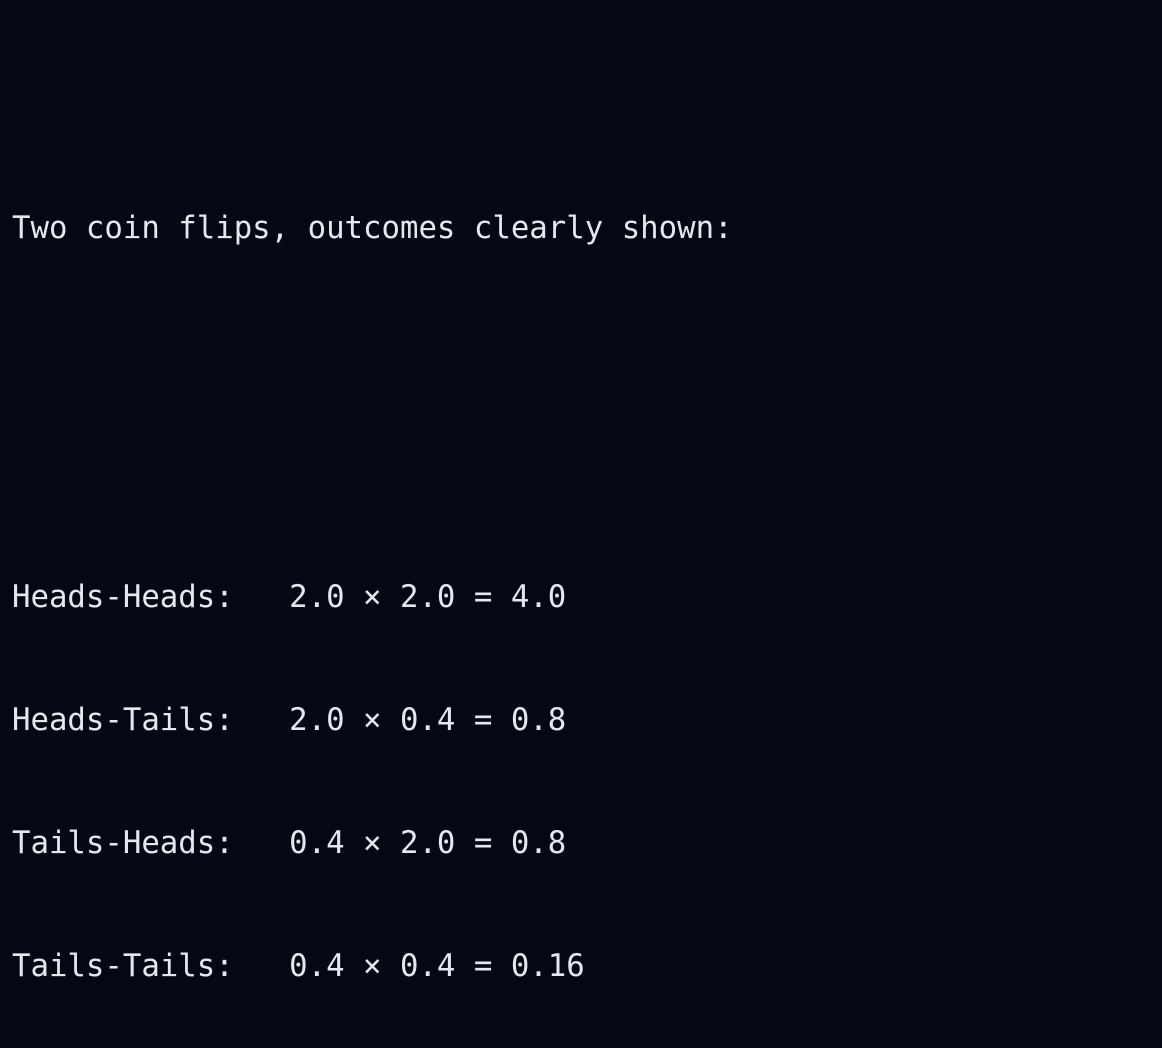  What do you see at coordinates (587, 597) in the screenshot?
I see `outcome-row-heads-heads: Heads-Heads: 2.0 × 2.0 = 4.0` at bounding box center [587, 597].